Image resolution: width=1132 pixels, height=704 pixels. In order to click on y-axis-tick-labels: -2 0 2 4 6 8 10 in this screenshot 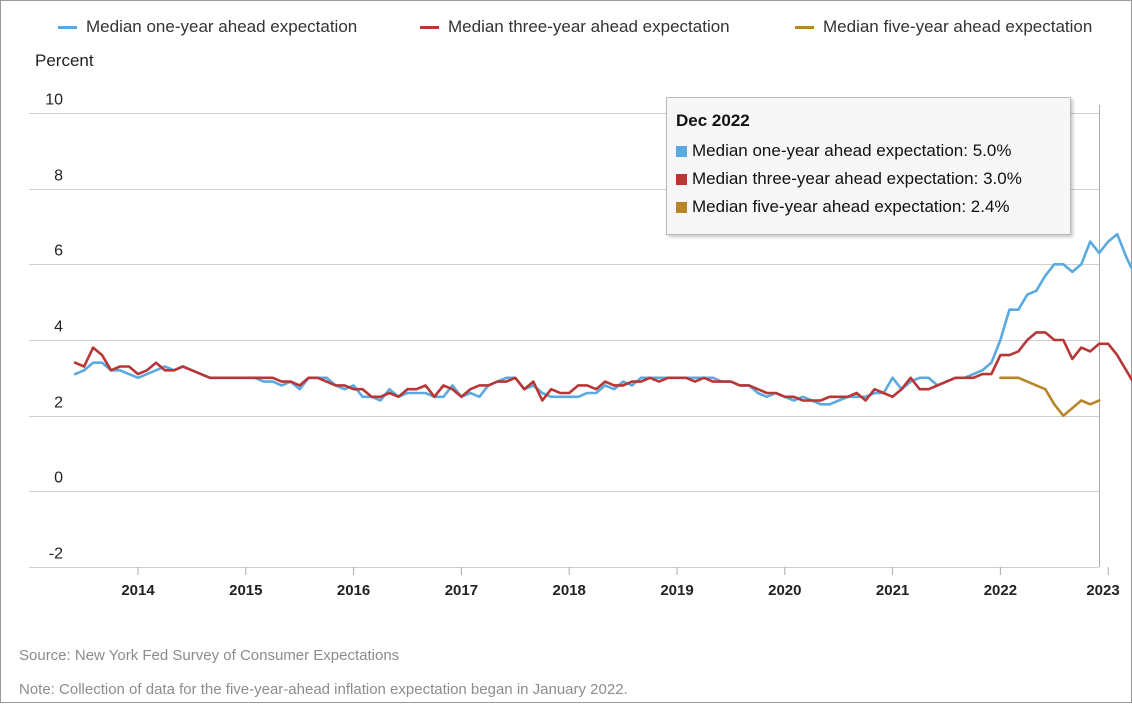, I will do `click(54, 327)`.